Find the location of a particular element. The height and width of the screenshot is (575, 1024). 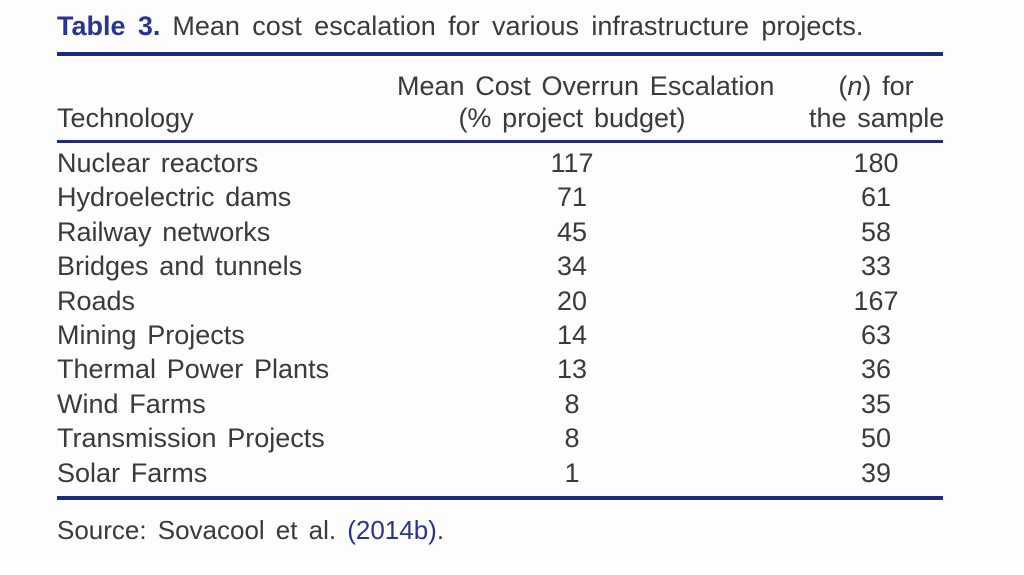

escalation-cell: 34 is located at coordinates (572, 266).